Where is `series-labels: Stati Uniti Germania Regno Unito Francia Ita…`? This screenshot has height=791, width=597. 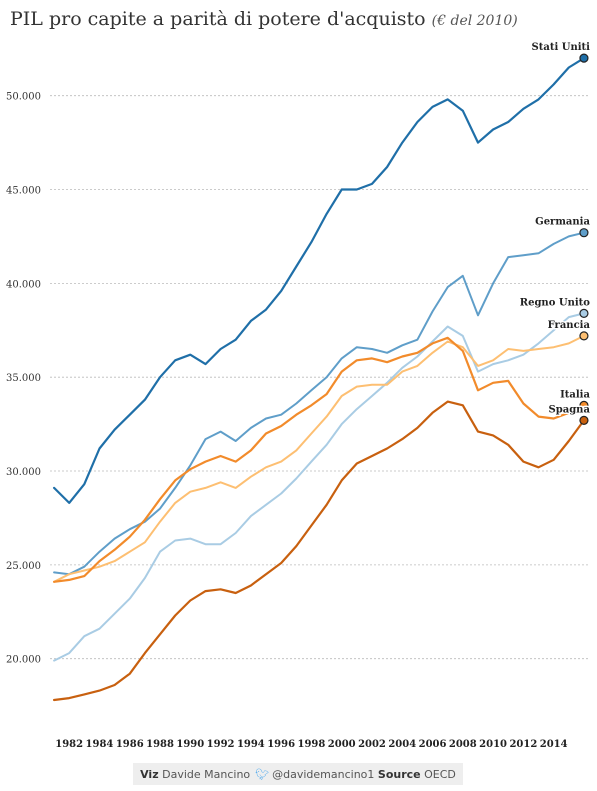
series-labels: Stati Uniti Germania Regno Unito Francia Ita… is located at coordinates (555, 229).